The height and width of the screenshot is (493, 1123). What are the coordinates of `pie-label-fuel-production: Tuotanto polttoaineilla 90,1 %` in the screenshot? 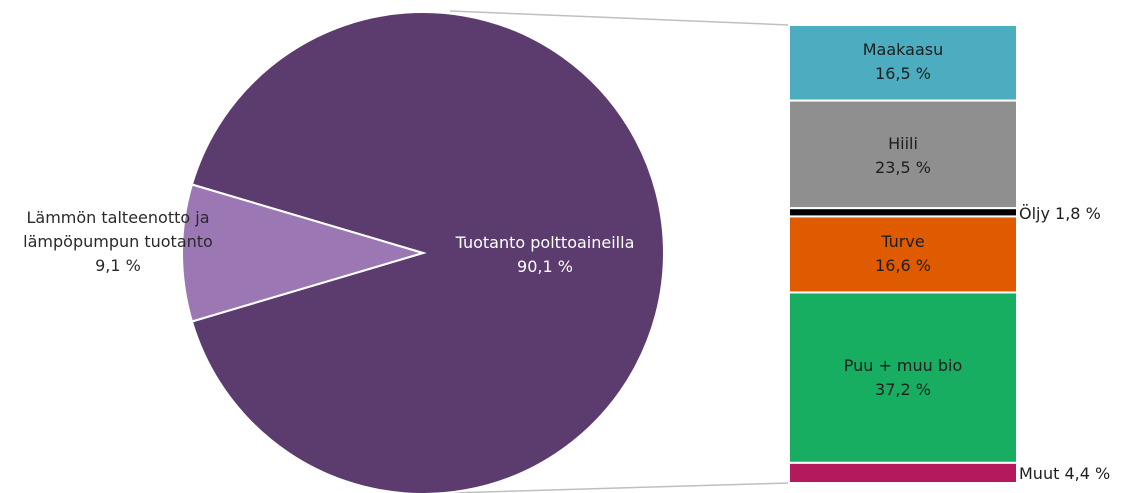 It's located at (545, 255).